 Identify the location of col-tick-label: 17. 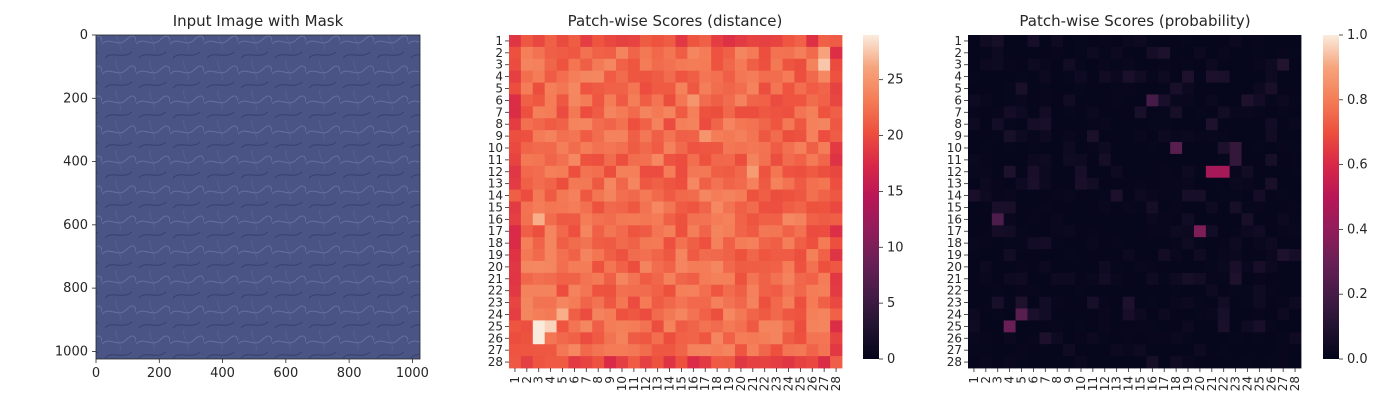
(705, 383).